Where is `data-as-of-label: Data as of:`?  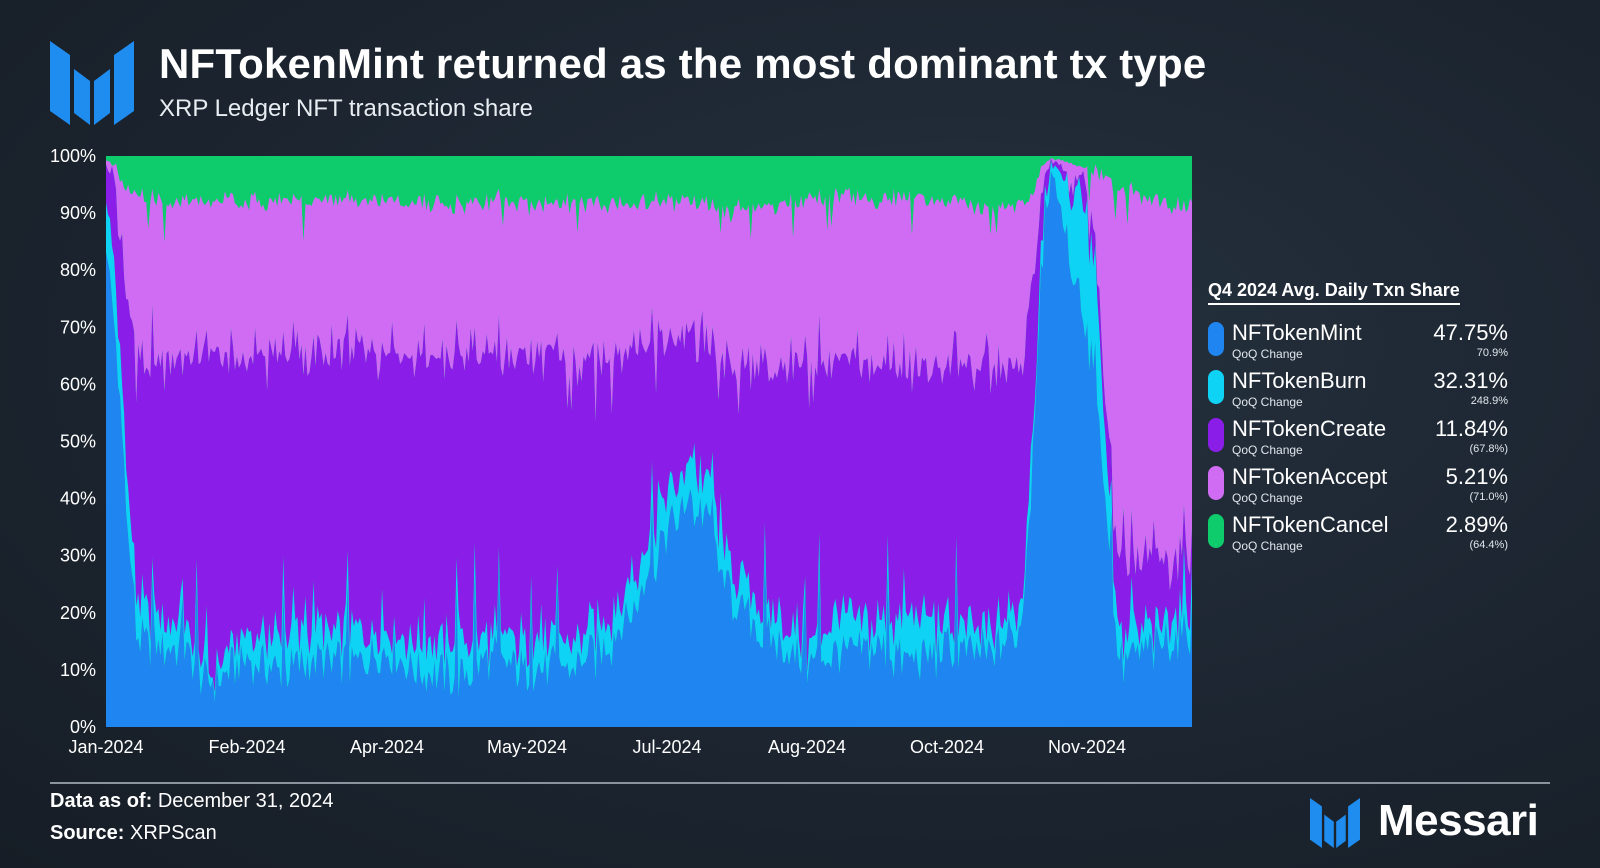 data-as-of-label: Data as of: is located at coordinates (101, 801).